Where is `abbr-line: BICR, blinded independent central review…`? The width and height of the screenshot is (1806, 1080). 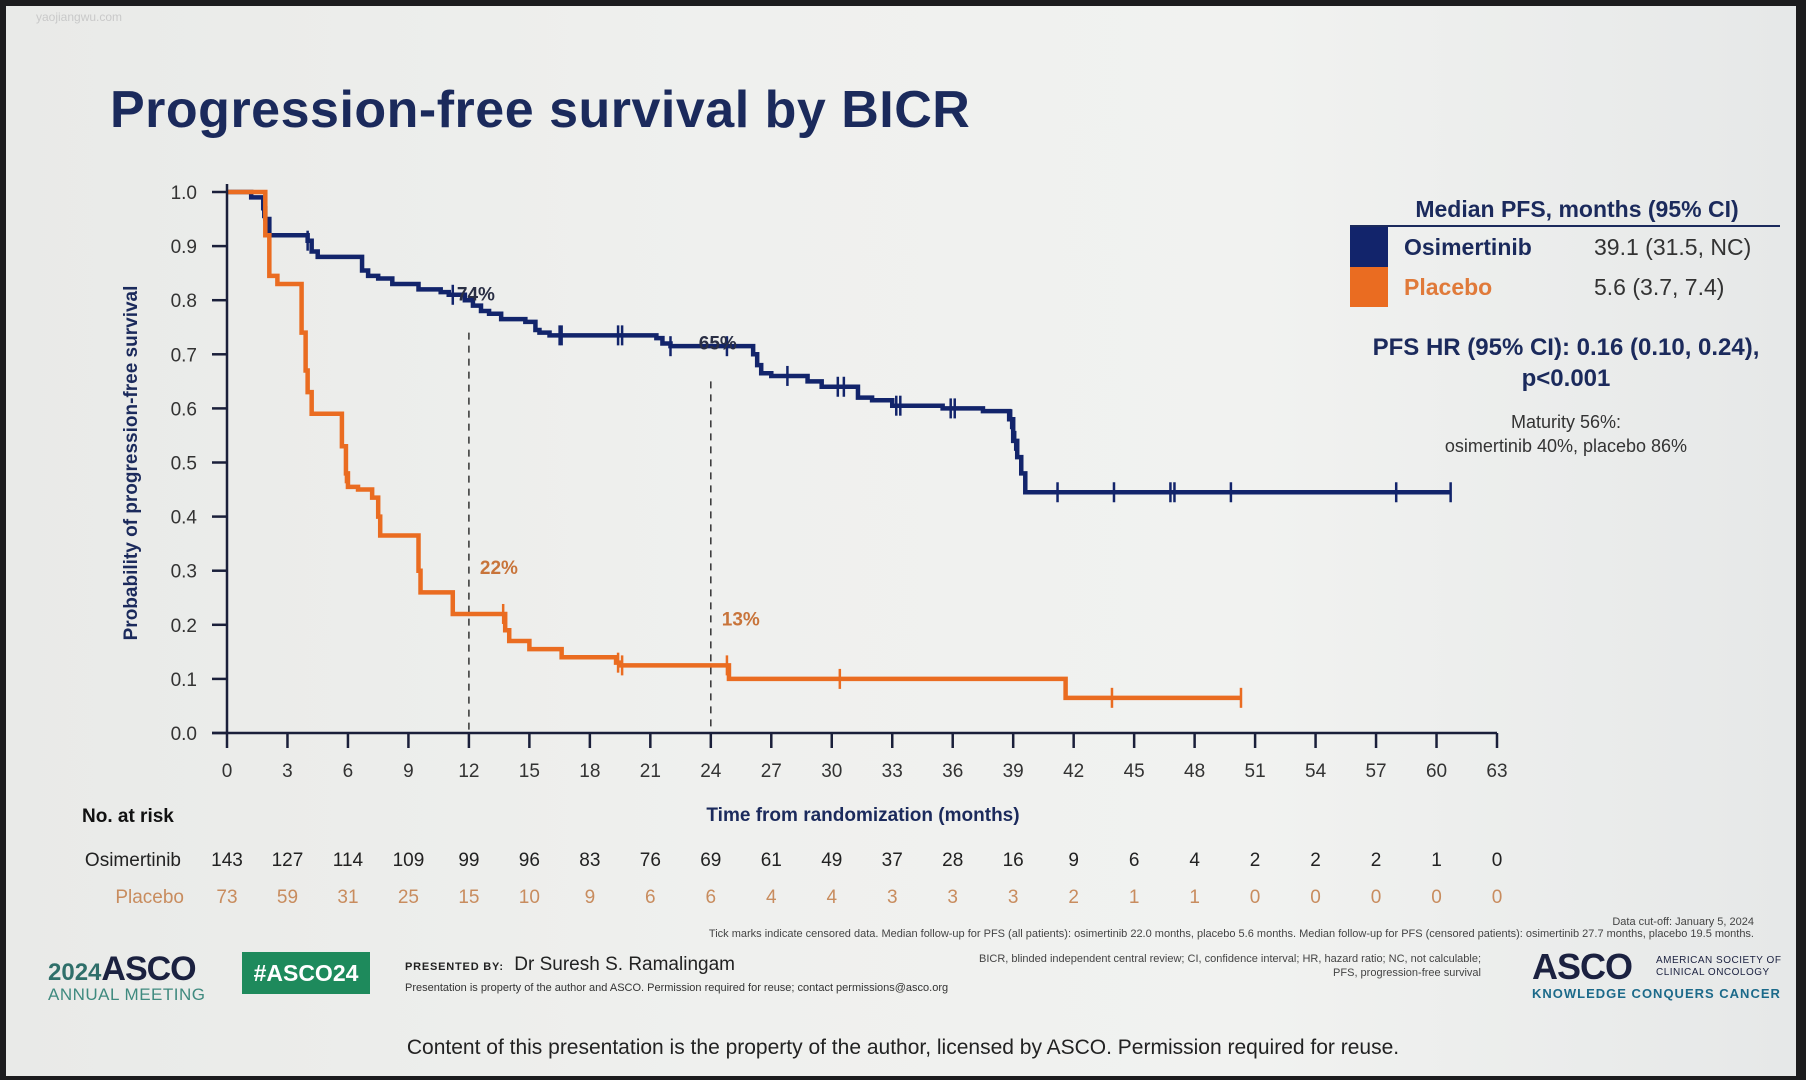 abbr-line: BICR, blinded independent central review… is located at coordinates (1230, 959).